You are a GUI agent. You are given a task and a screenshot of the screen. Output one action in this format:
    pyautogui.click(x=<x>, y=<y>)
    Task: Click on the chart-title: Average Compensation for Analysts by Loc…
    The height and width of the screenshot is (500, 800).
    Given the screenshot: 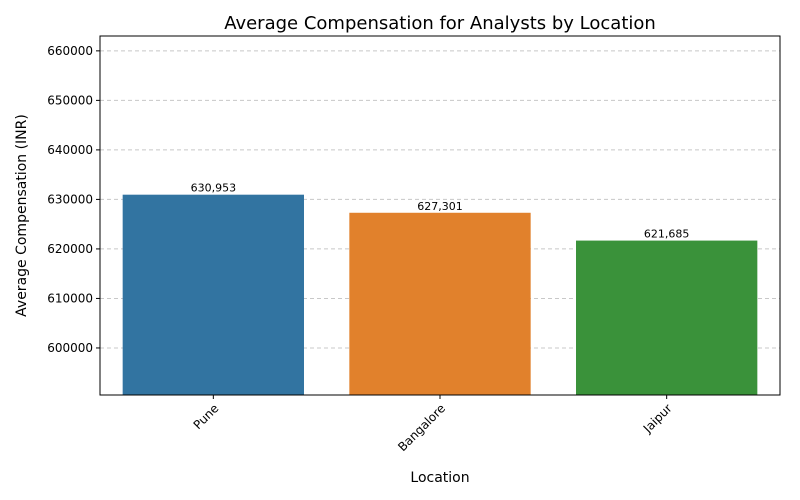 What is the action you would take?
    pyautogui.click(x=440, y=23)
    